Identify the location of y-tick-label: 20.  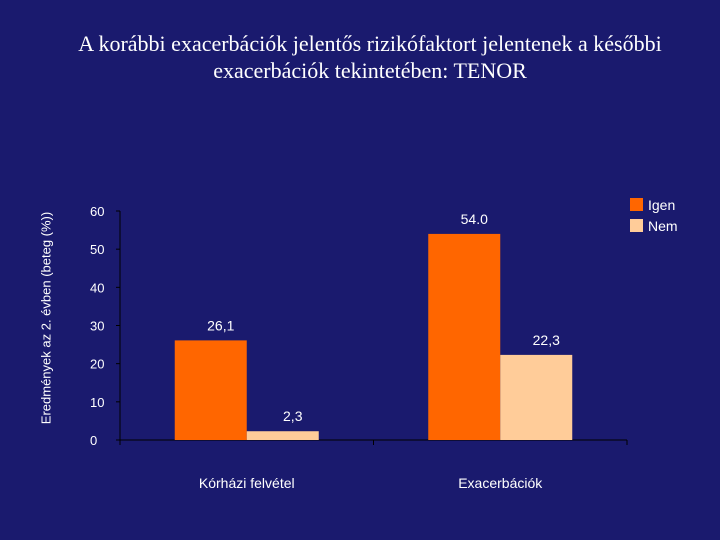
(97, 364).